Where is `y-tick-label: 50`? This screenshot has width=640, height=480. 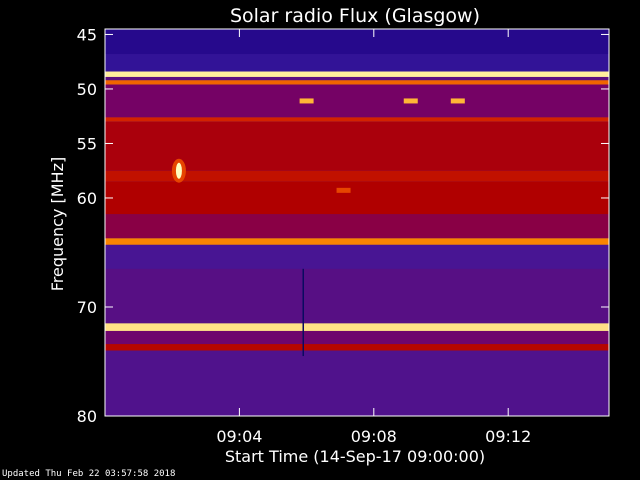 y-tick-label: 50 is located at coordinates (87, 89).